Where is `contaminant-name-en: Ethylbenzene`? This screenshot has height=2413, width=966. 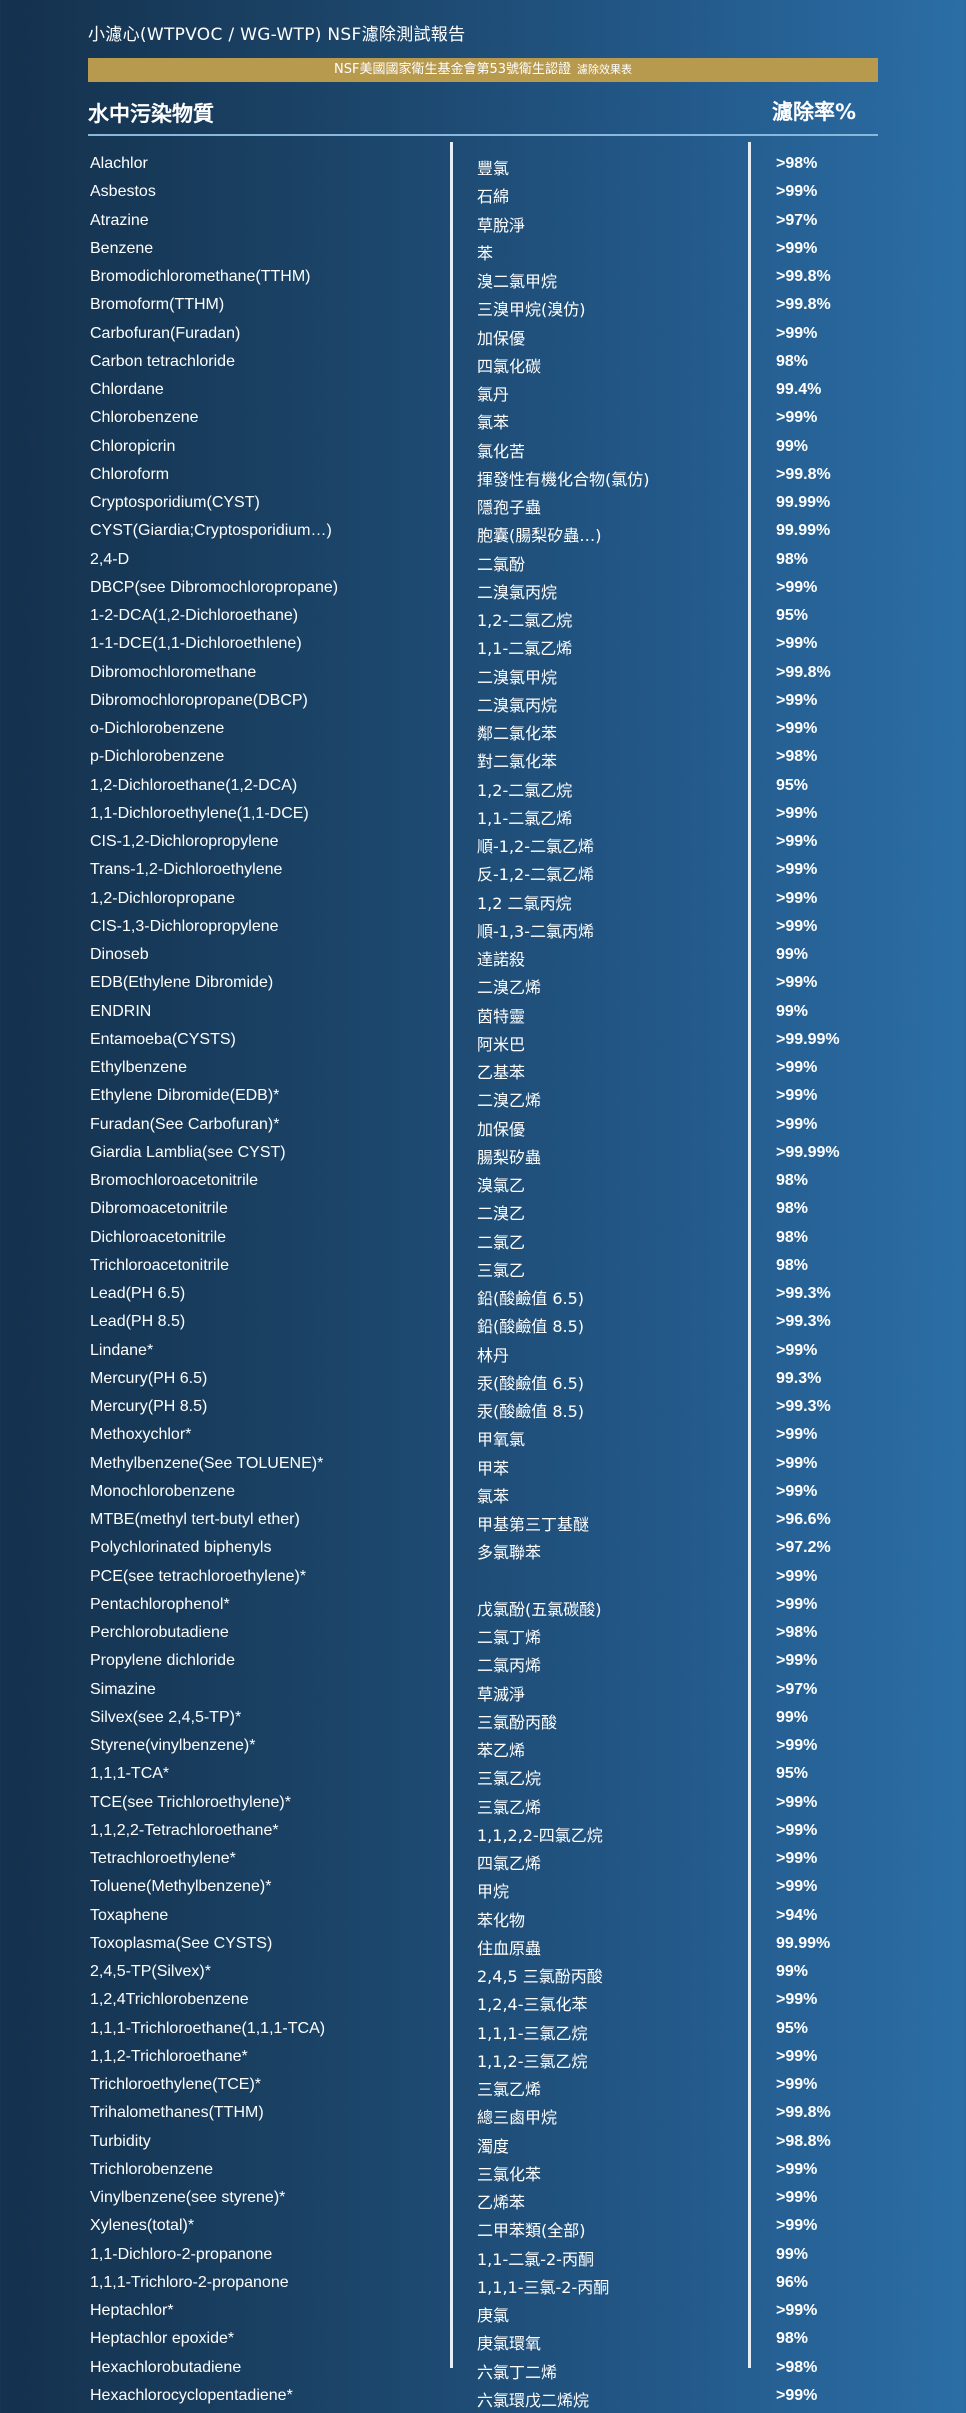
contaminant-name-en: Ethylbenzene is located at coordinates (138, 1067).